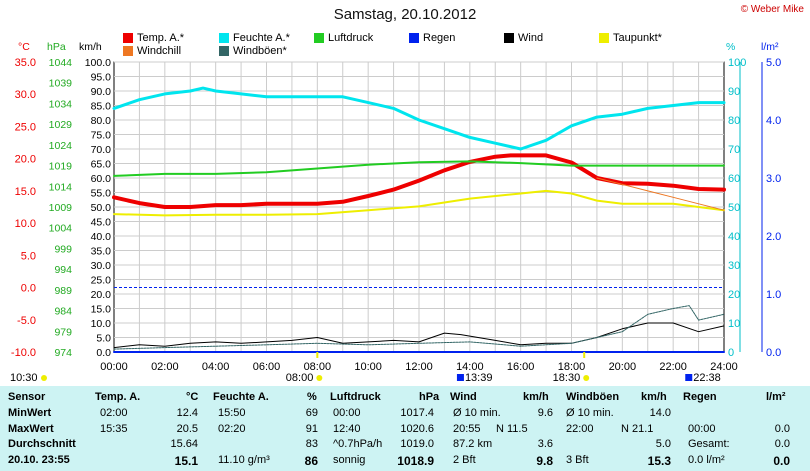 This screenshot has width=810, height=471. I want to click on legend-windchill: Windchill, so click(152, 51).